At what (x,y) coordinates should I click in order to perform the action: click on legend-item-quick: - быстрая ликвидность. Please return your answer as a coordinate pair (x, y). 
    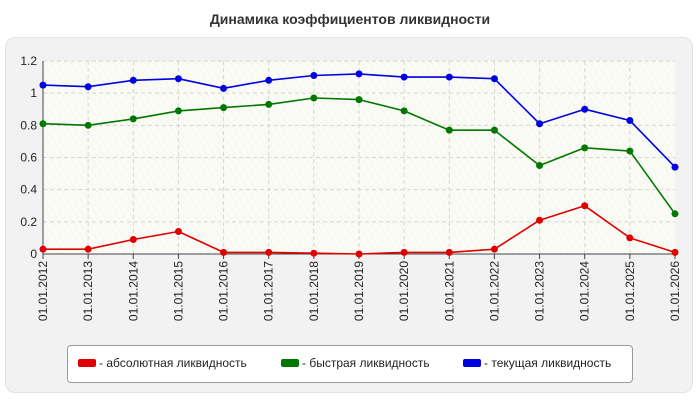
    Looking at the image, I should click on (355, 362).